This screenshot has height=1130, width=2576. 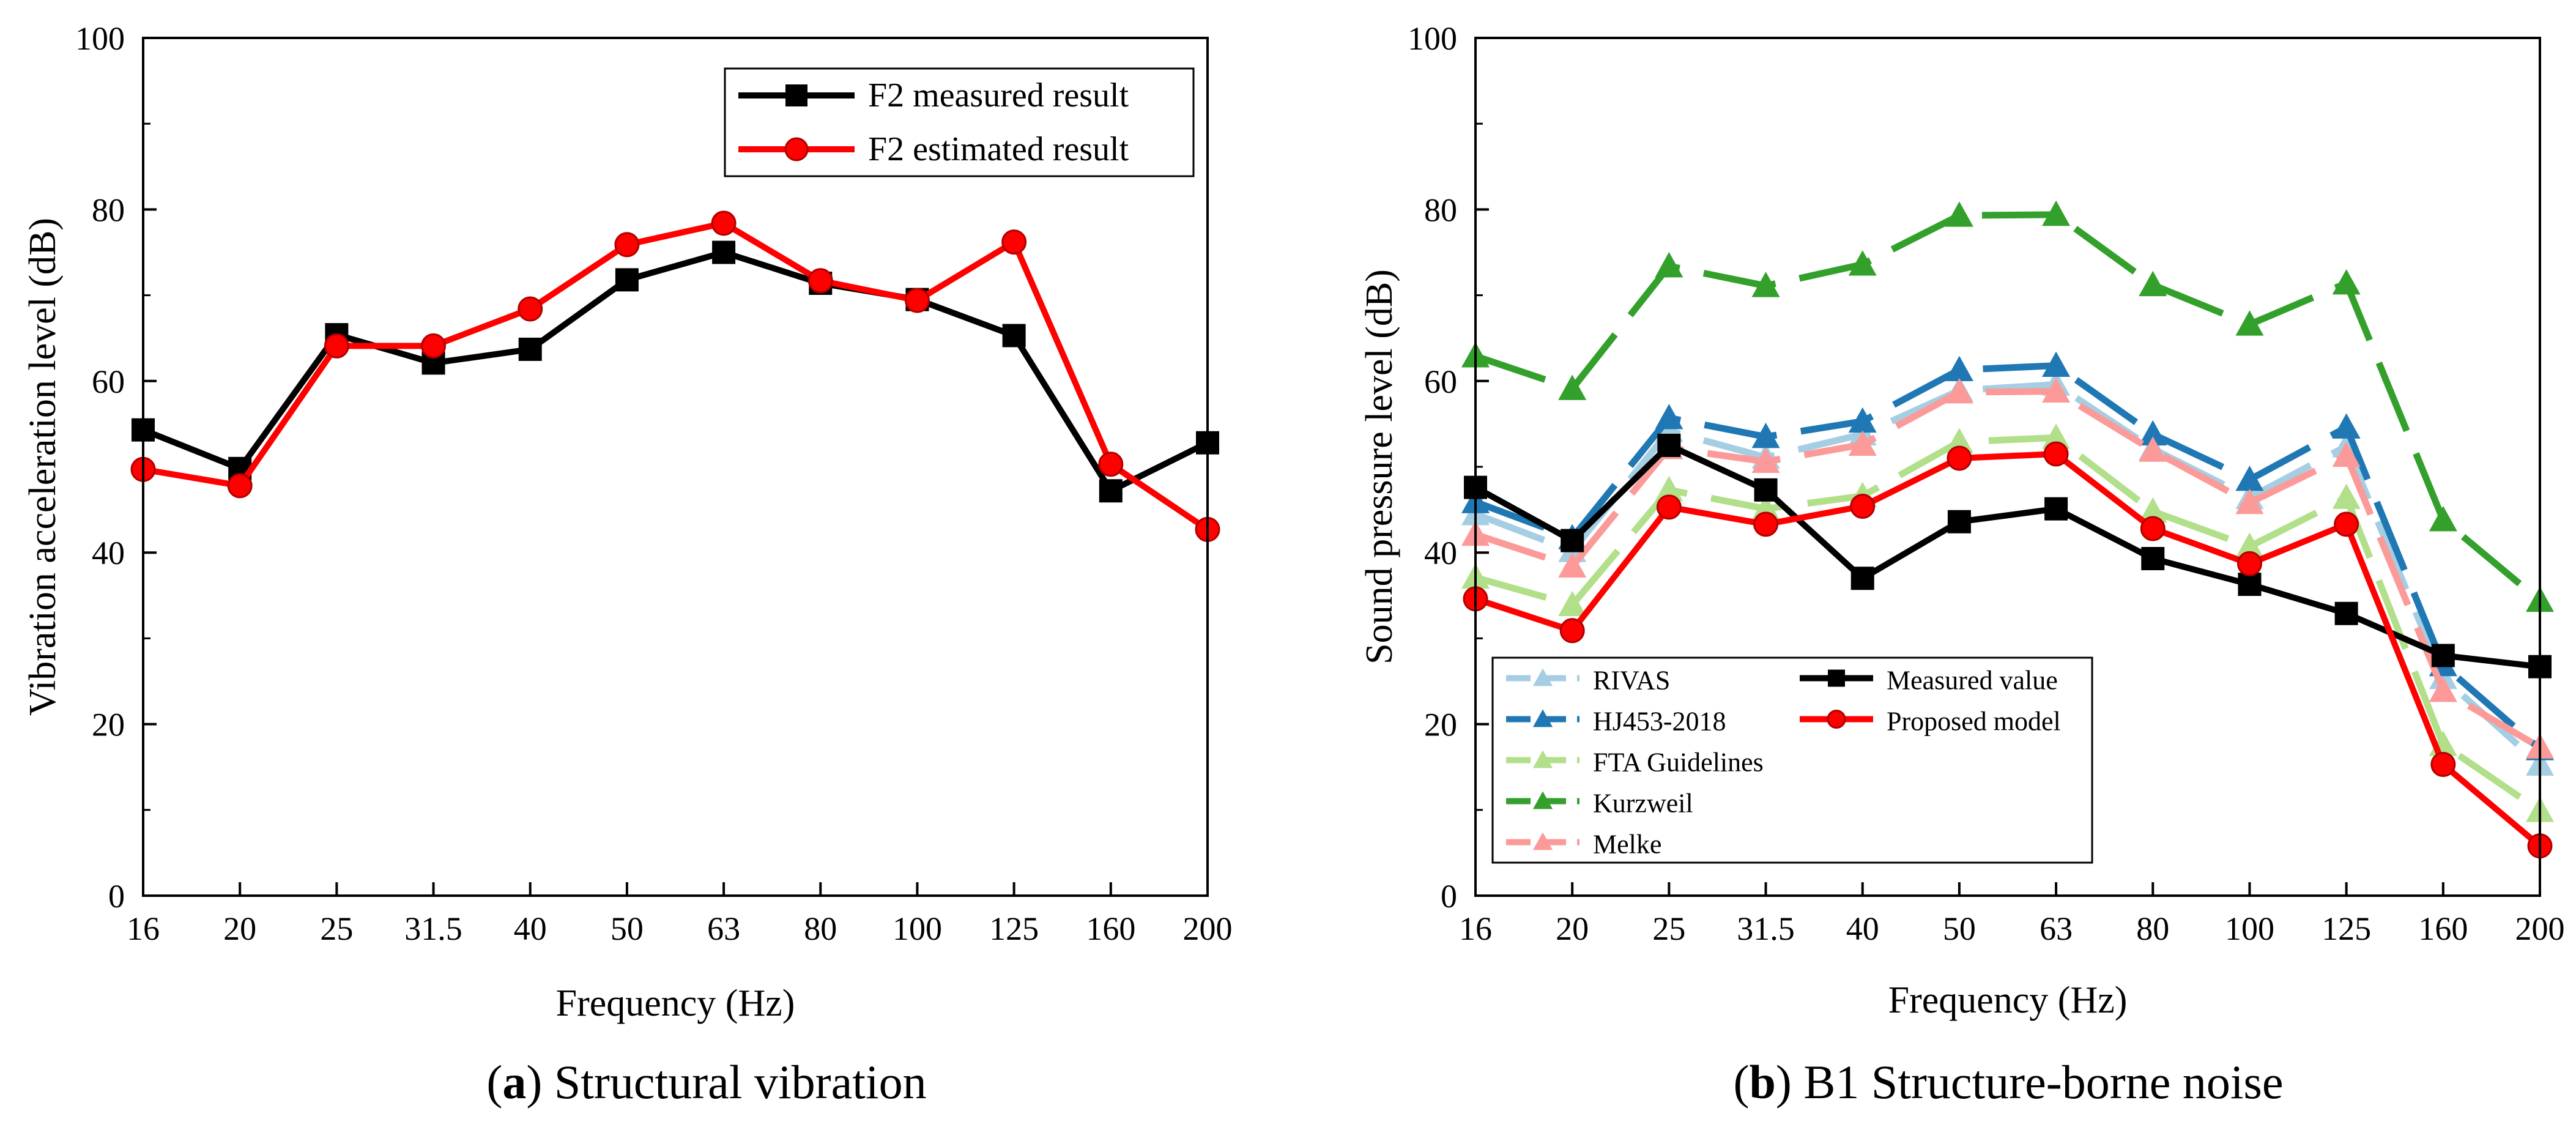 I want to click on panel-a-series, so click(x=675, y=376).